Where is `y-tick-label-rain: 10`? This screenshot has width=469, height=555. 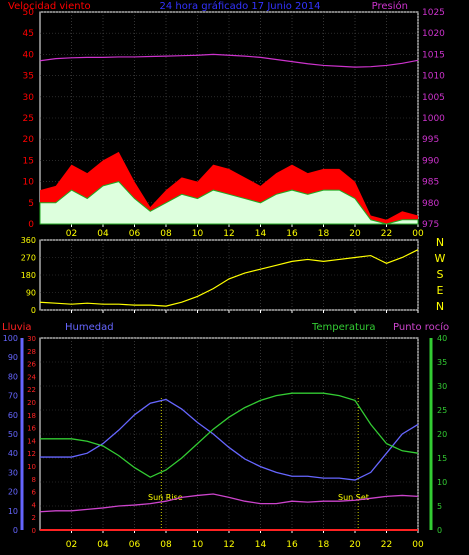
y-tick-label-rain: 10 is located at coordinates (31, 467).